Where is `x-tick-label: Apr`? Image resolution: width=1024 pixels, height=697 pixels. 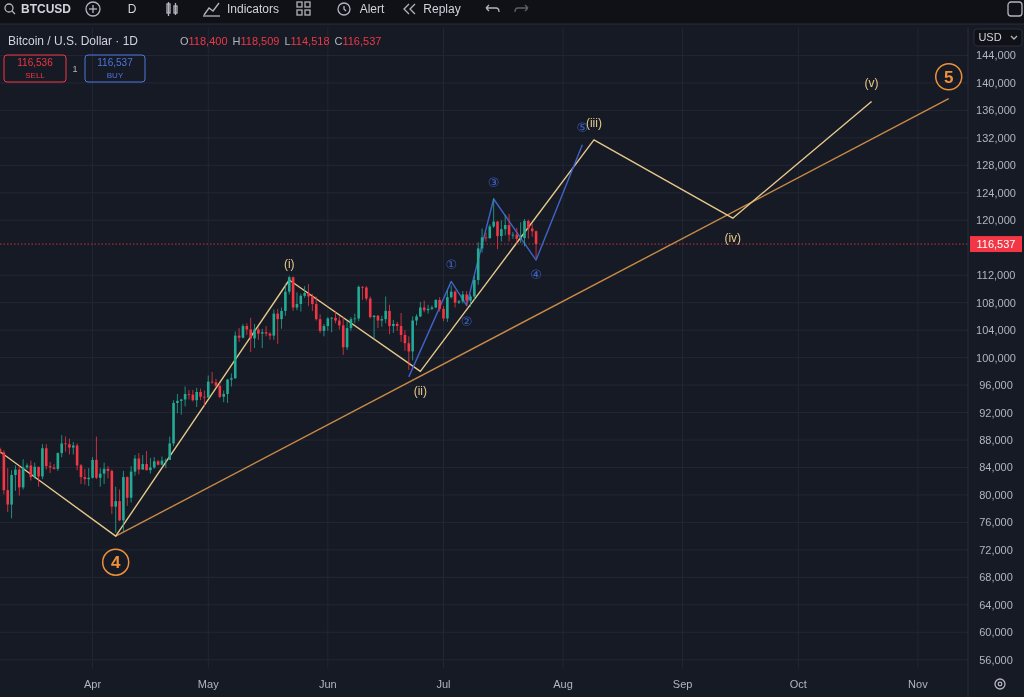
x-tick-label: Apr is located at coordinates (93, 684).